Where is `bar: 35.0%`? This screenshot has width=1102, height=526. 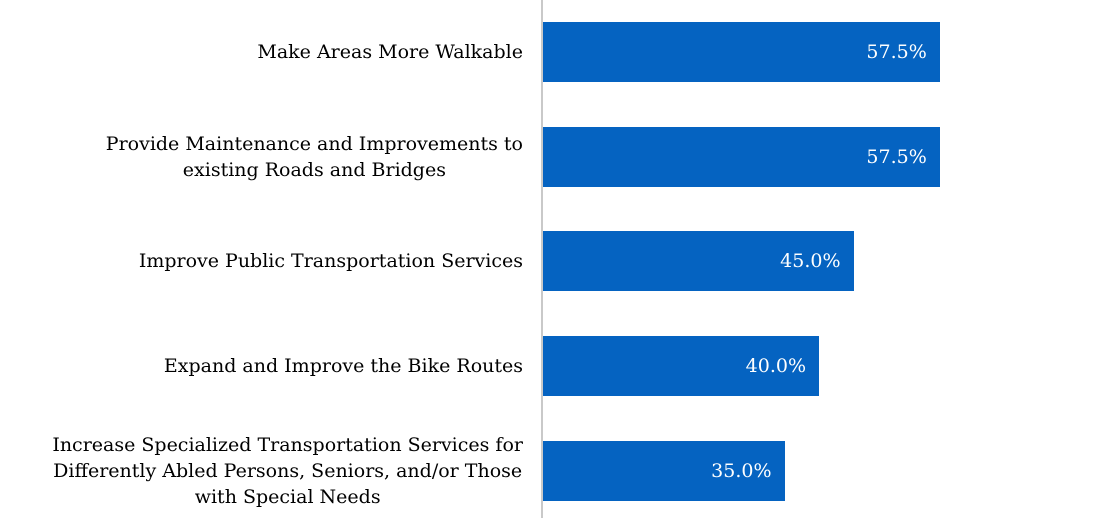
bar: 35.0% is located at coordinates (664, 470).